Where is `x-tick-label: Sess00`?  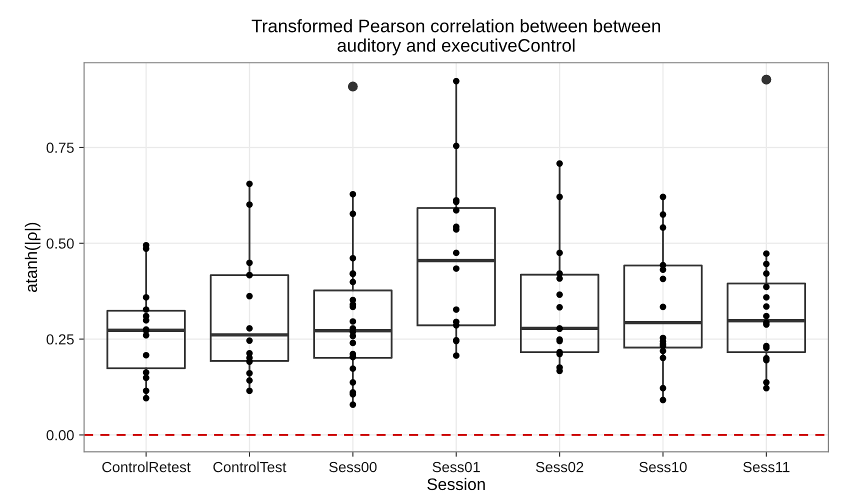
x-tick-label: Sess00 is located at coordinates (353, 467).